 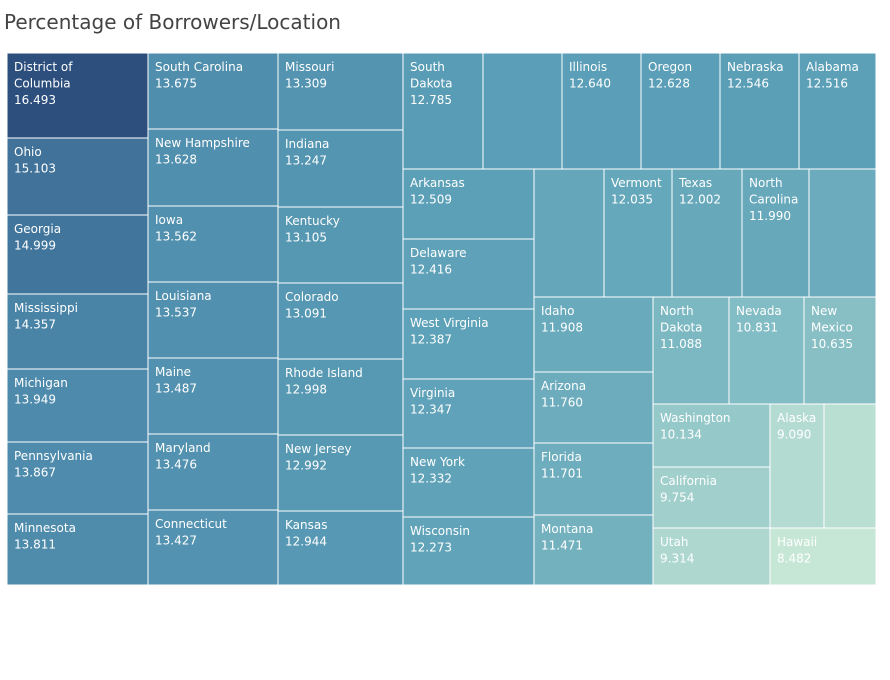 What do you see at coordinates (176, 541) in the screenshot?
I see `cell-value-connecticut: 13.427` at bounding box center [176, 541].